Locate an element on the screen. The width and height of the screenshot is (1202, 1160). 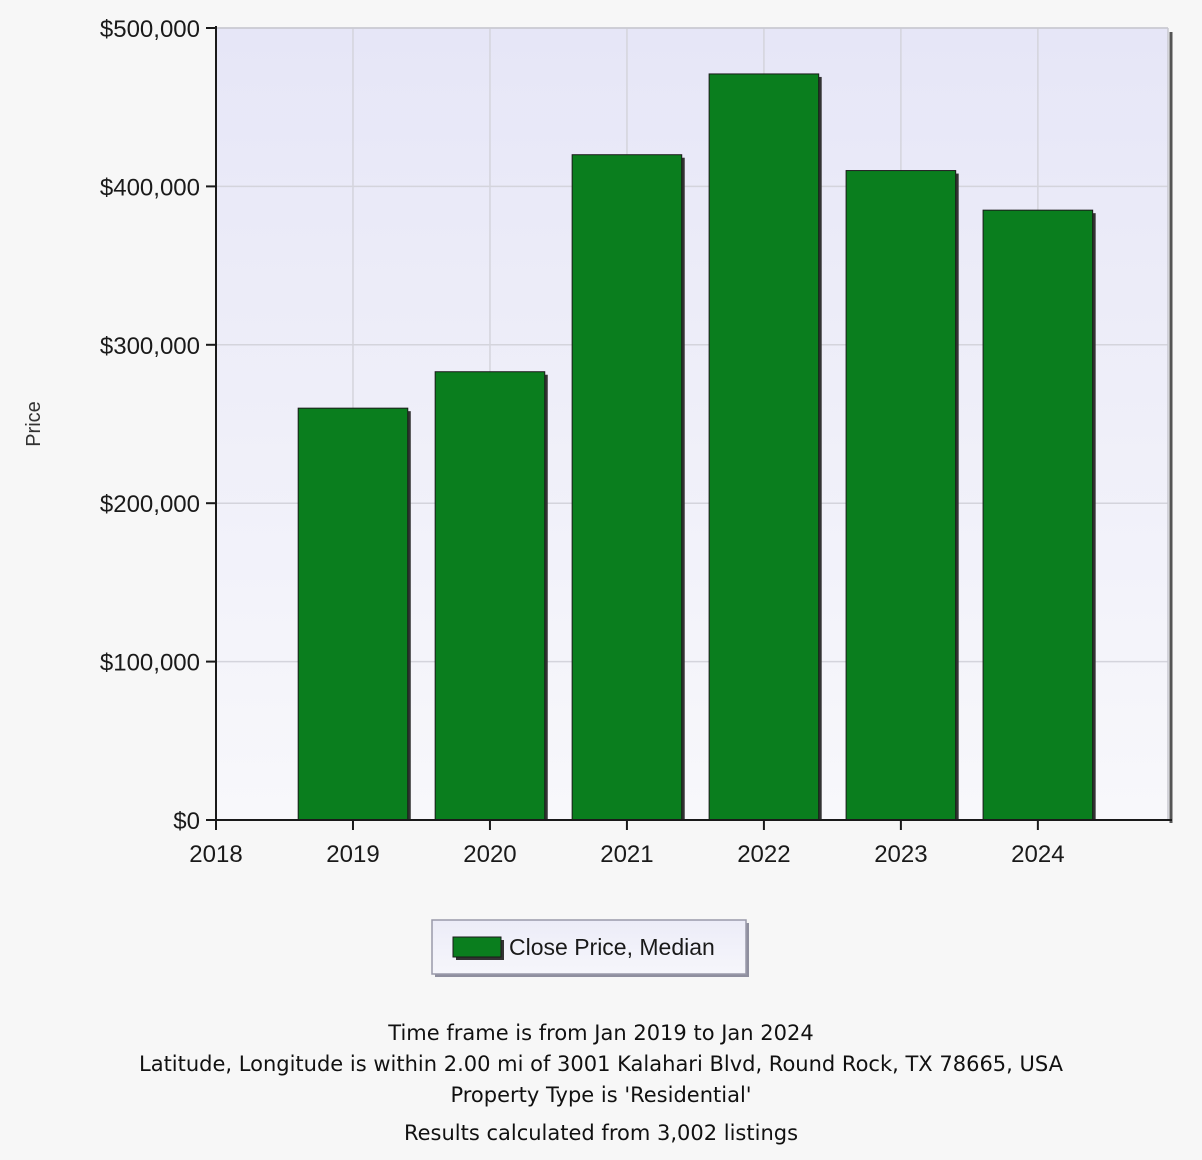
legend: Close Price, Median is located at coordinates (590, 948).